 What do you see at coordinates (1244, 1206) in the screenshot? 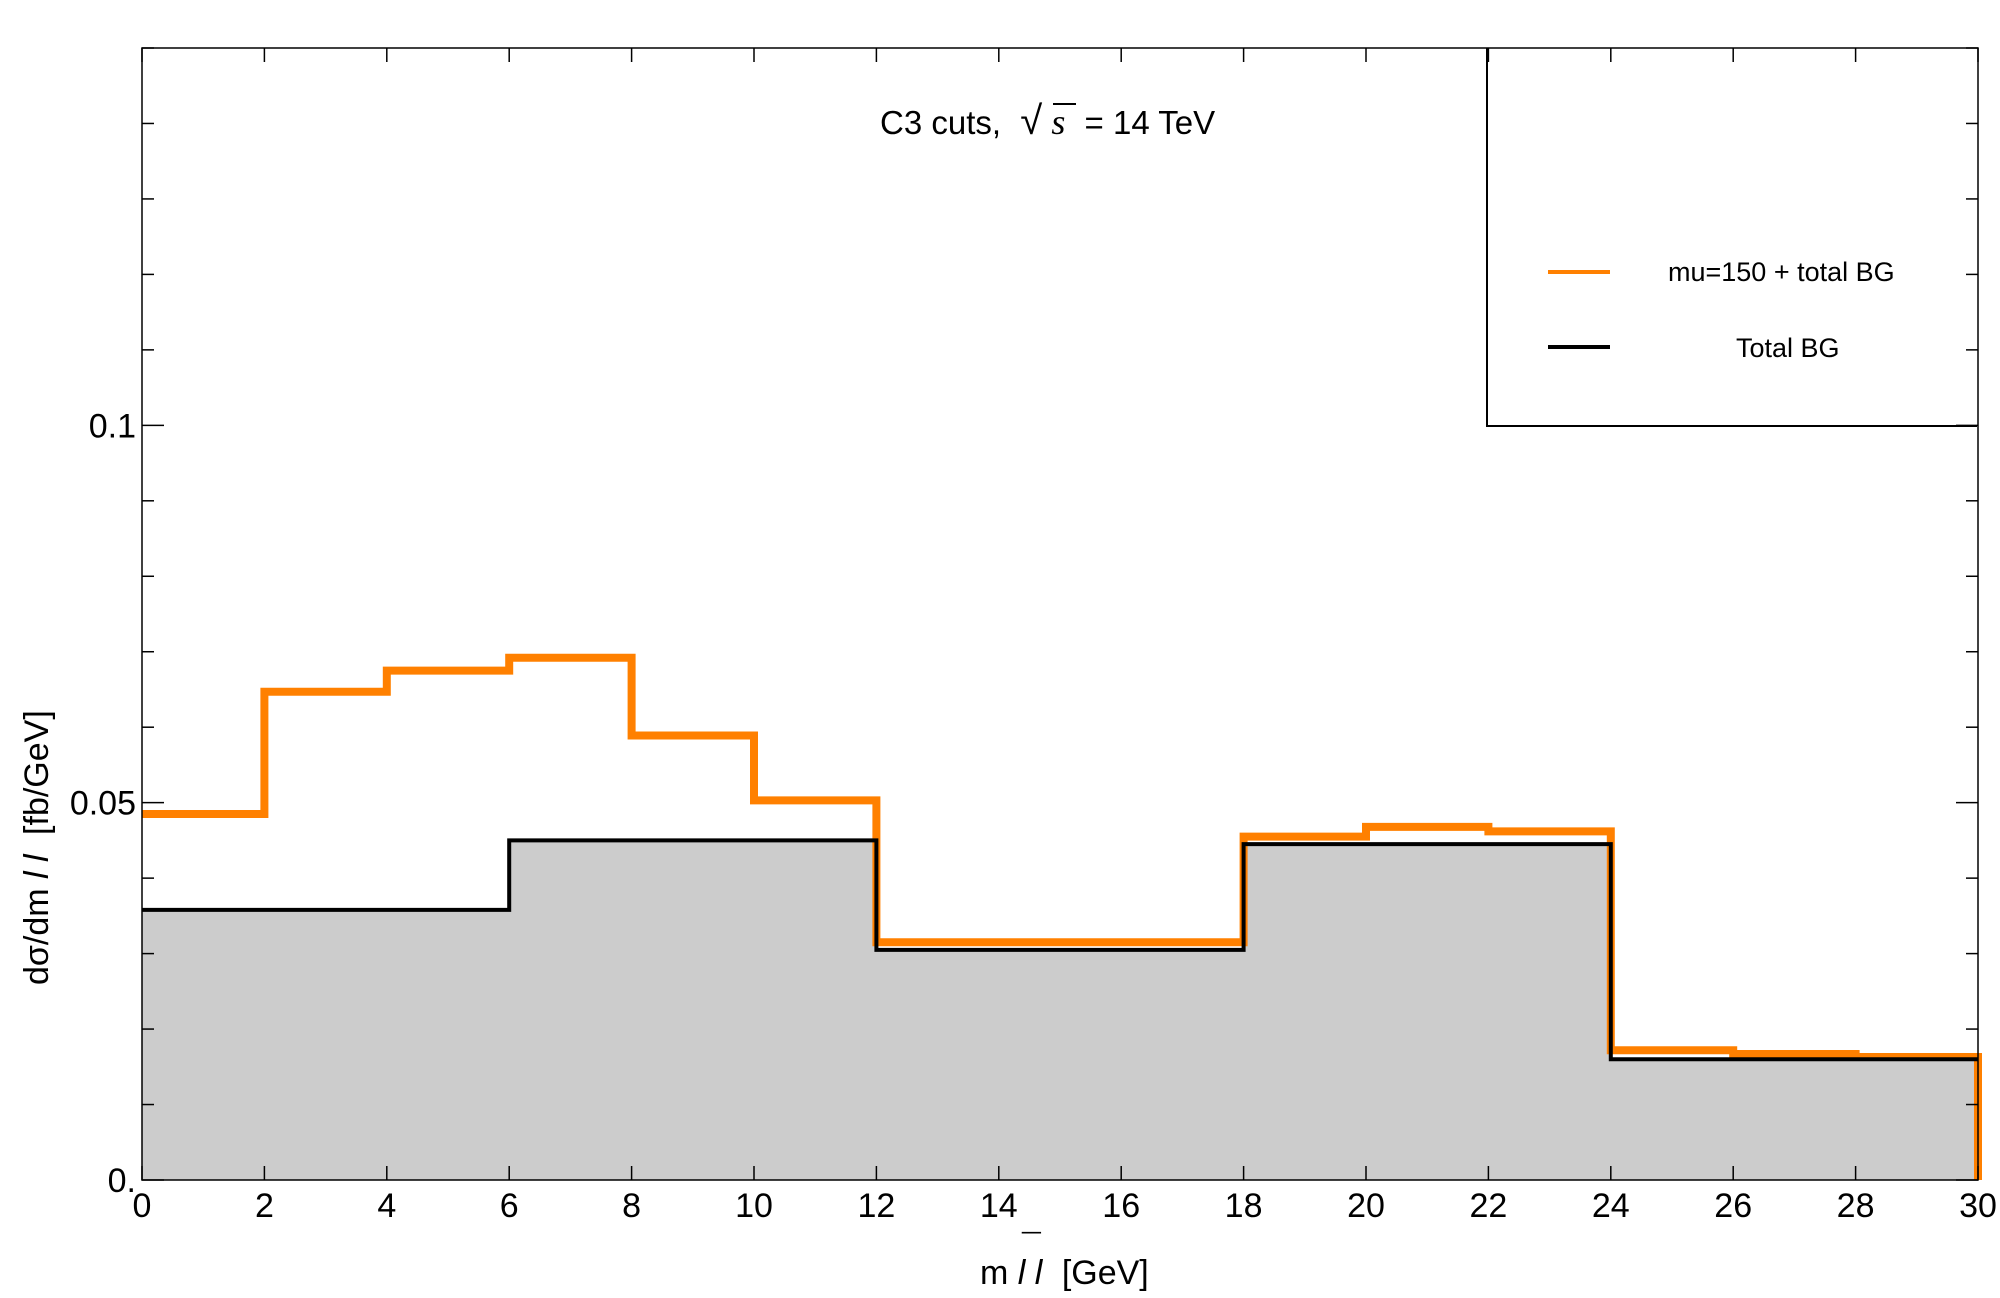
I see `x-tick-label: 18` at bounding box center [1244, 1206].